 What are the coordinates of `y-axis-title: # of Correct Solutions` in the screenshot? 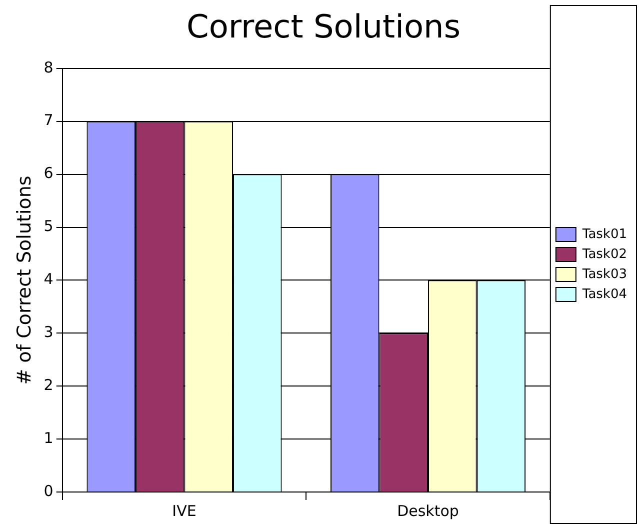 It's located at (24, 280).